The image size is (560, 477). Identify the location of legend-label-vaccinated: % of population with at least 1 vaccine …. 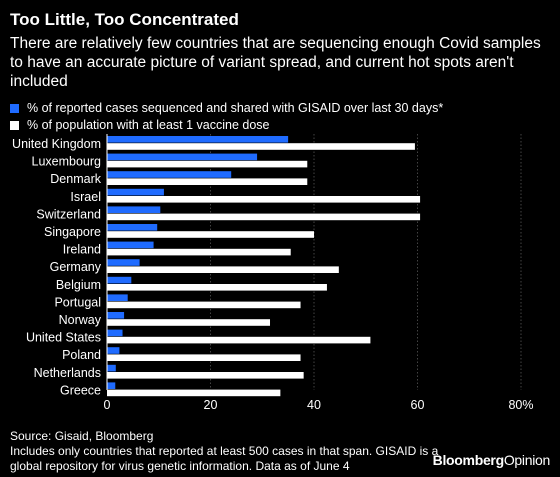
(148, 125).